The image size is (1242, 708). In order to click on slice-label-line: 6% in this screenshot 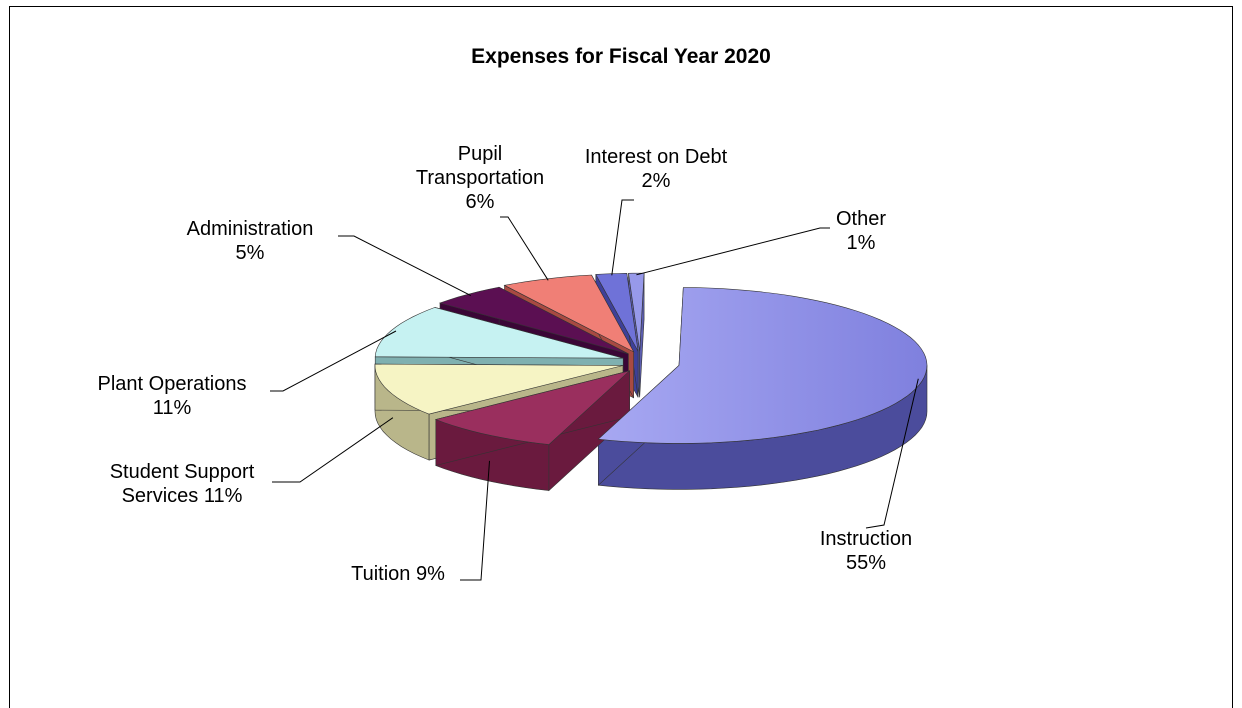, I will do `click(480, 202)`.